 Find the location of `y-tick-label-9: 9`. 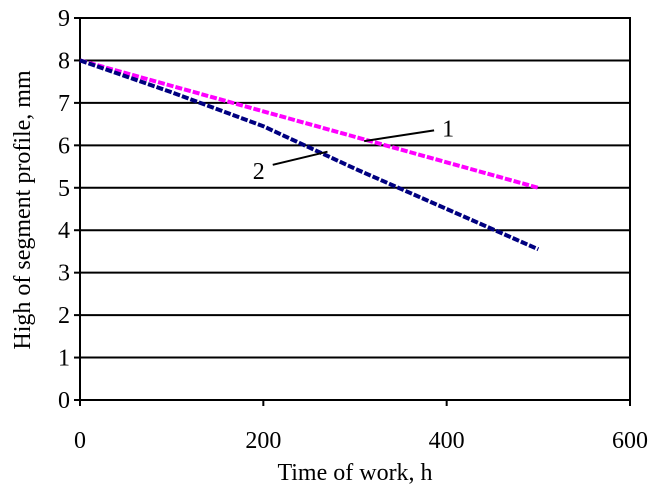

y-tick-label-9: 9 is located at coordinates (64, 19).